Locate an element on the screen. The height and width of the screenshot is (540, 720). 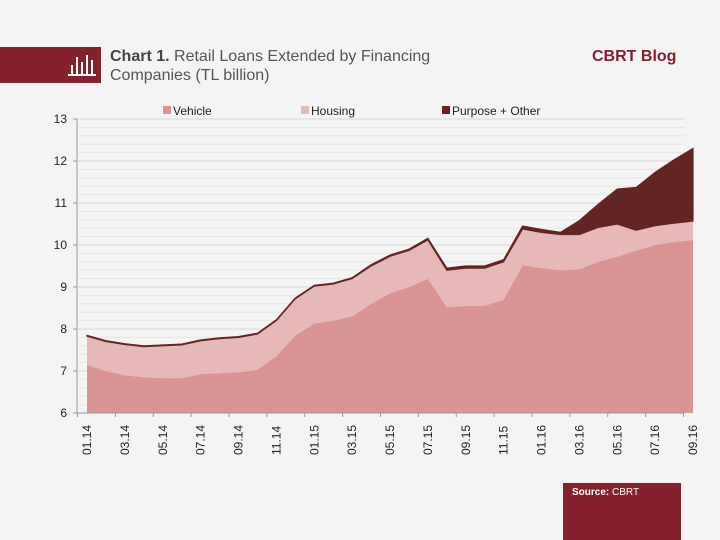
y-tick-label: 9 is located at coordinates (63, 287).